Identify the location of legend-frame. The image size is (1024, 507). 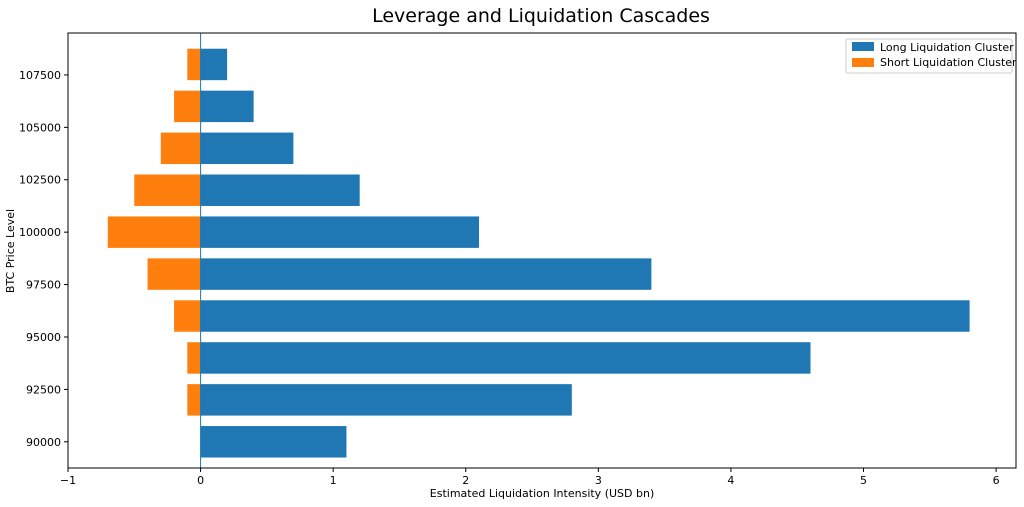
(929, 56).